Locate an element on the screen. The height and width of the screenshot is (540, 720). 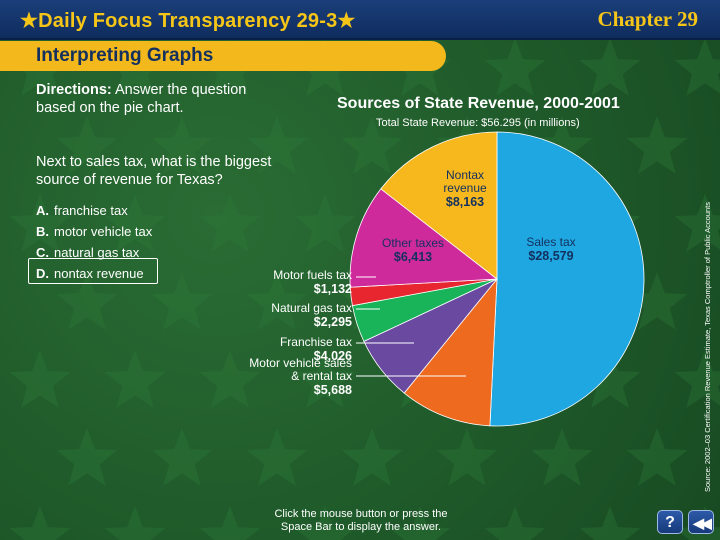
highlighted-answer-box is located at coordinates (93, 271).